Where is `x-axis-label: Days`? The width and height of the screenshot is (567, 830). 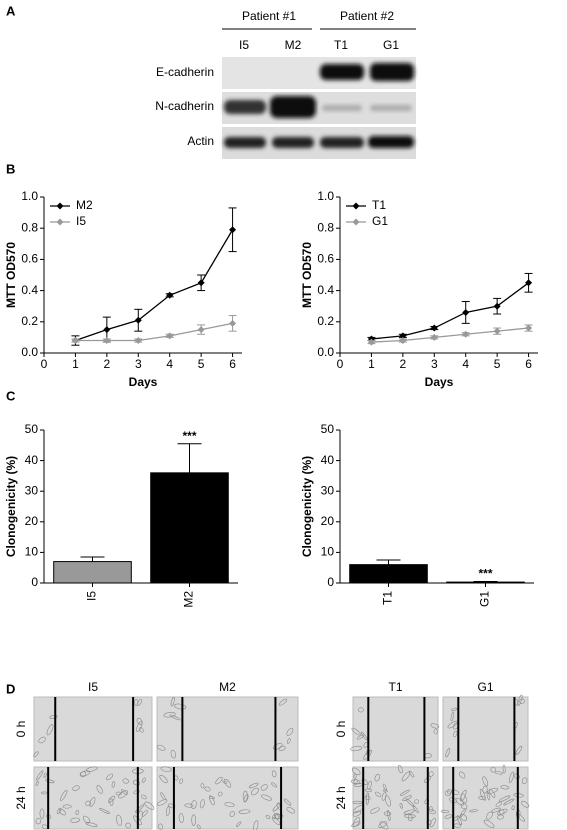 x-axis-label: Days is located at coordinates (439, 382).